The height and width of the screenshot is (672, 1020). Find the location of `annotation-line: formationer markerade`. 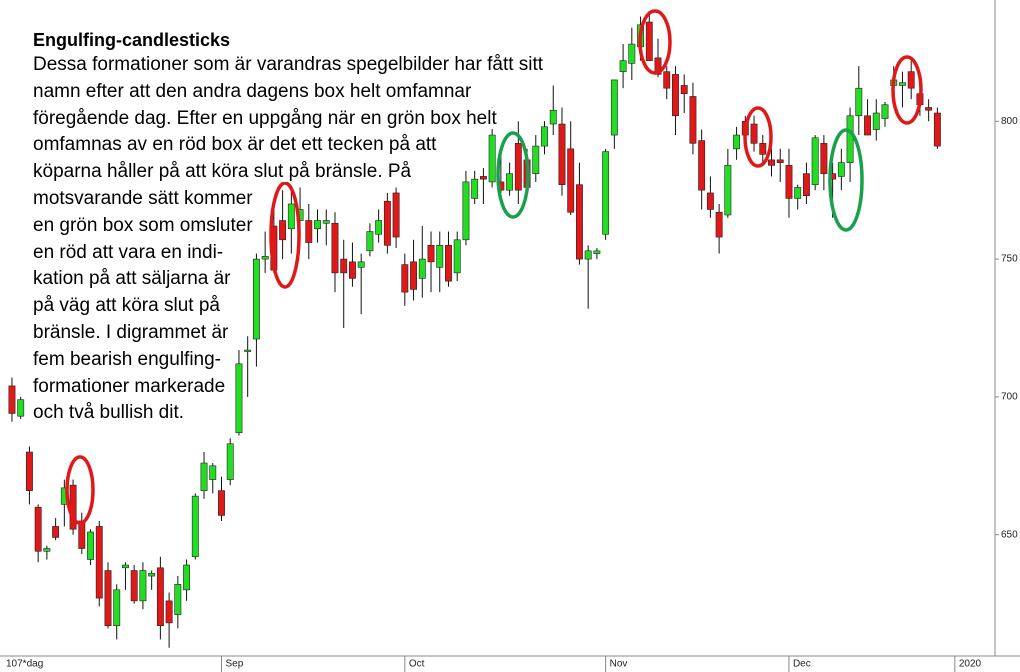

annotation-line: formationer markerade is located at coordinates (288, 387).